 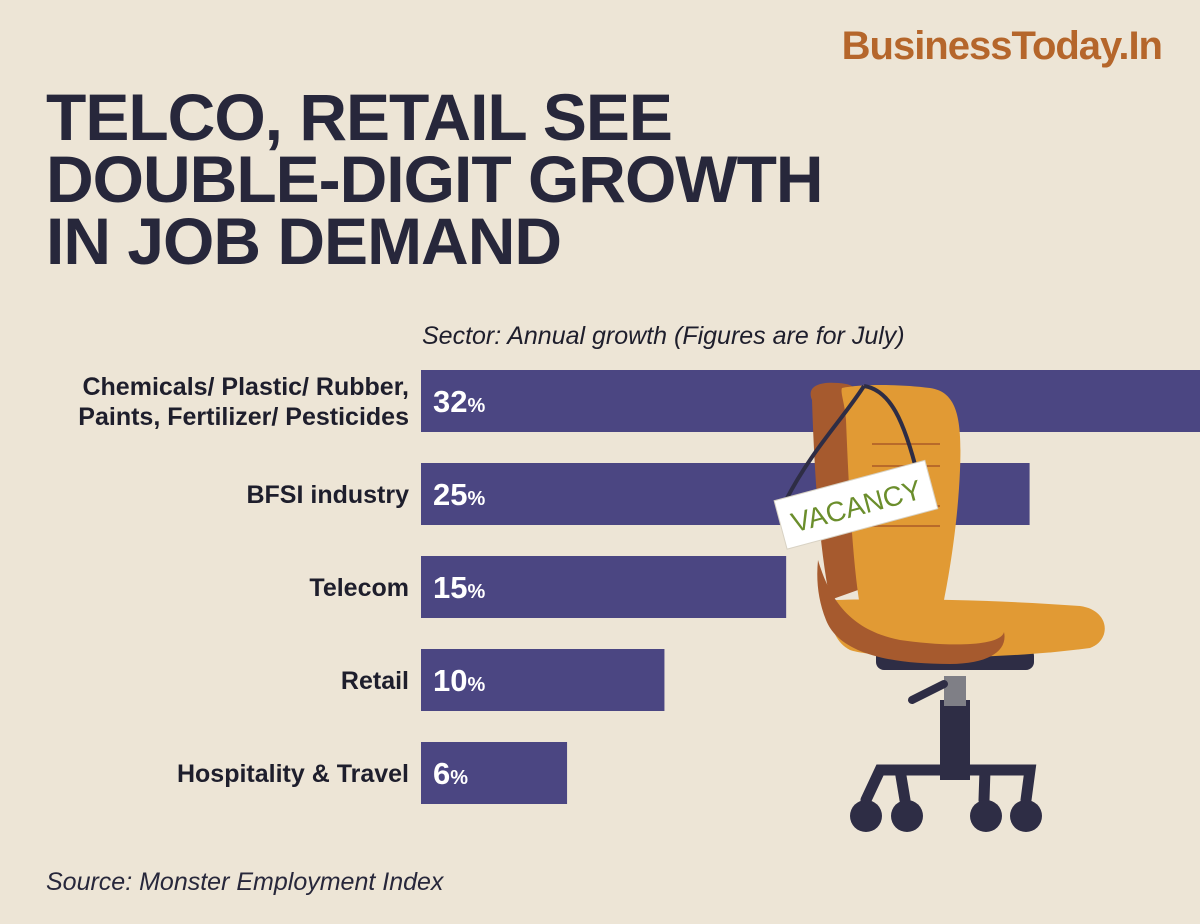 I want to click on chair-lever, so click(x=928, y=692).